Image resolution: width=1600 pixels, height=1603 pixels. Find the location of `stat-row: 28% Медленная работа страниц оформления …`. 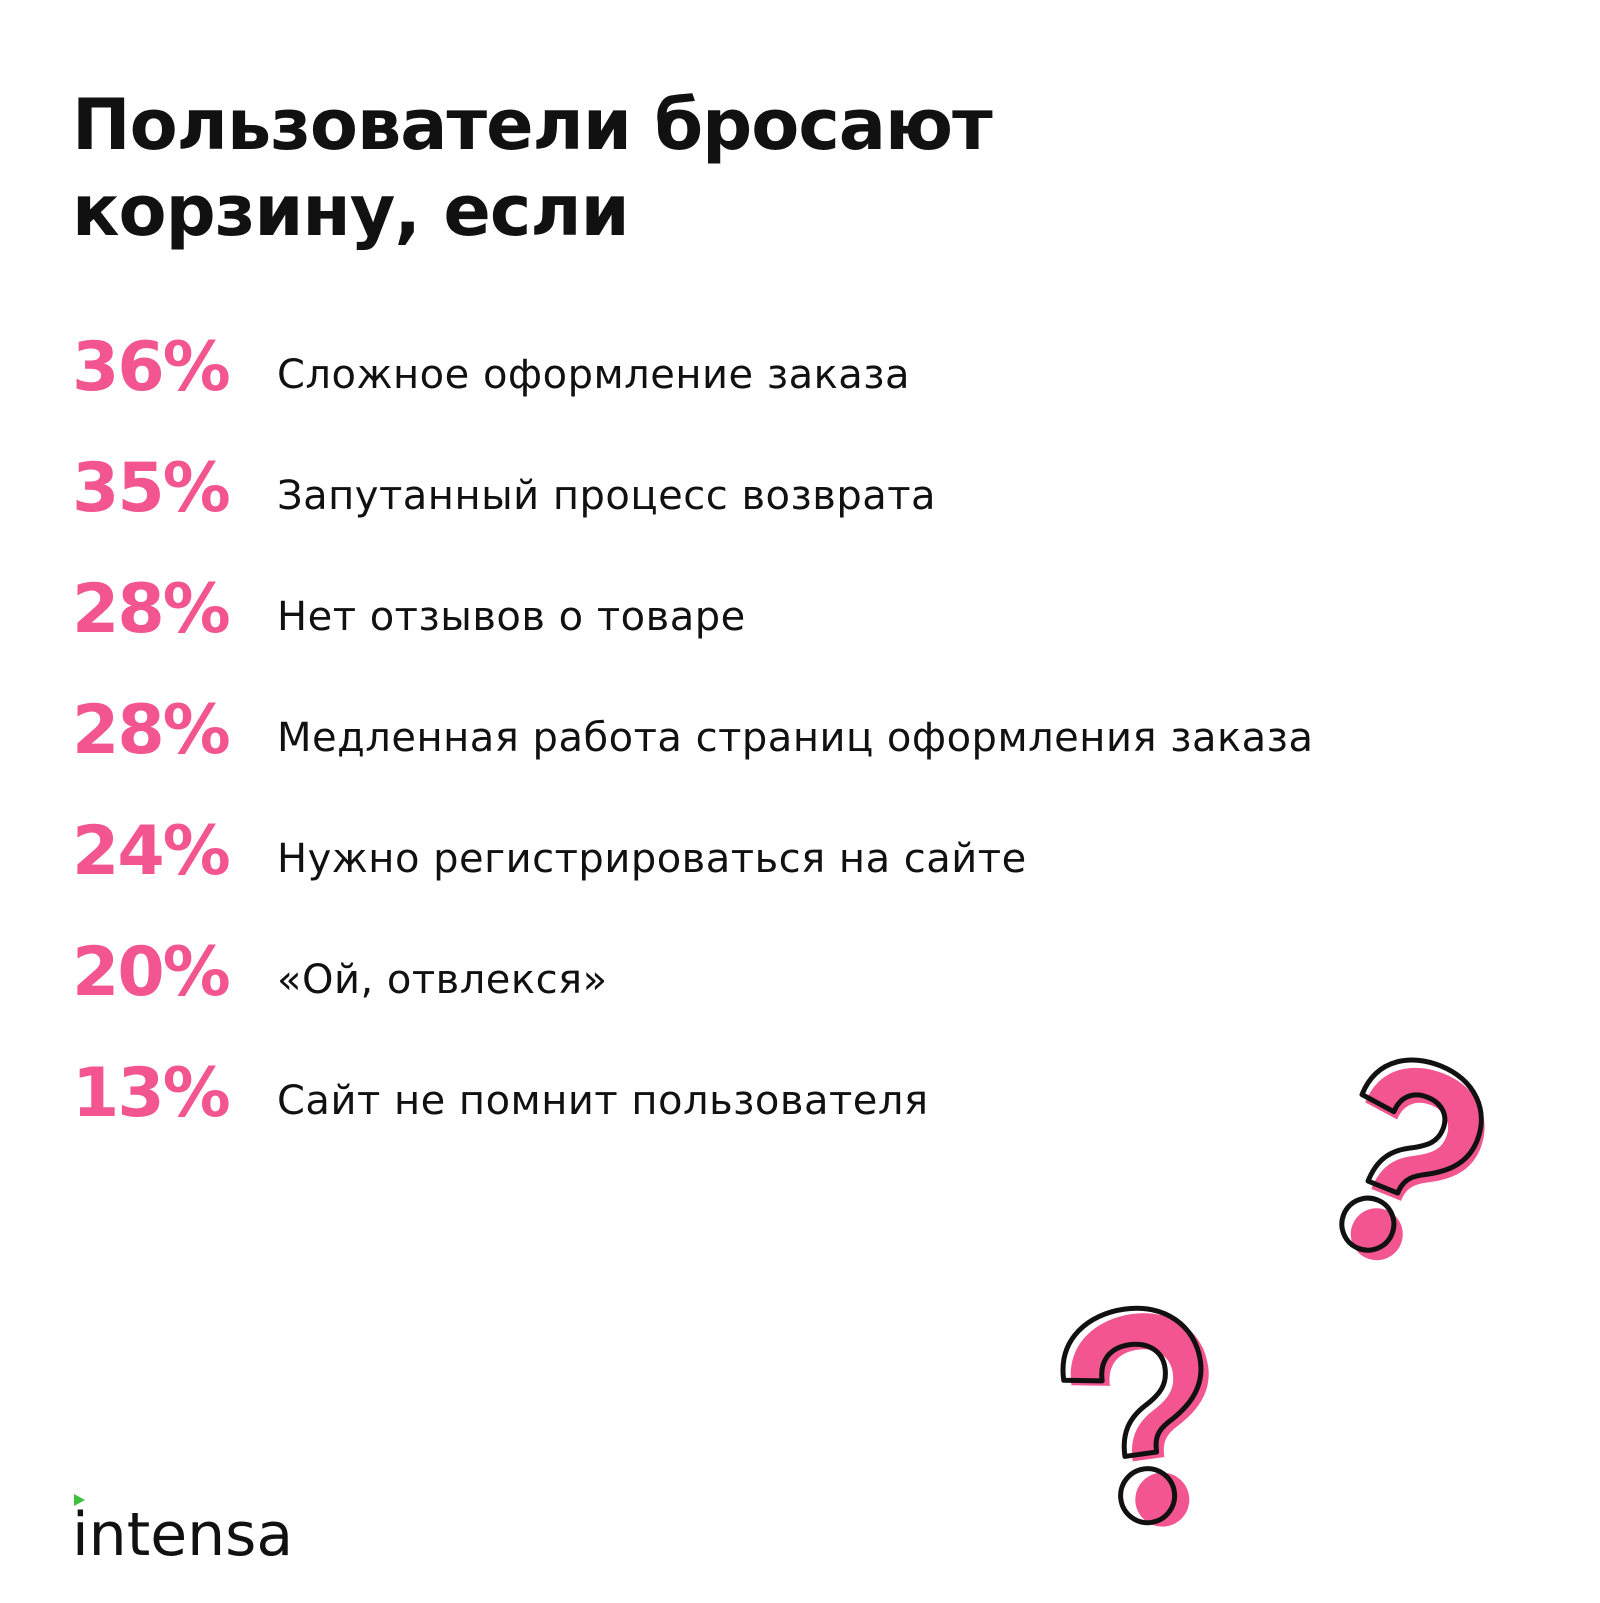

stat-row: 28% Медленная работа страниц оформления … is located at coordinates (692, 731).